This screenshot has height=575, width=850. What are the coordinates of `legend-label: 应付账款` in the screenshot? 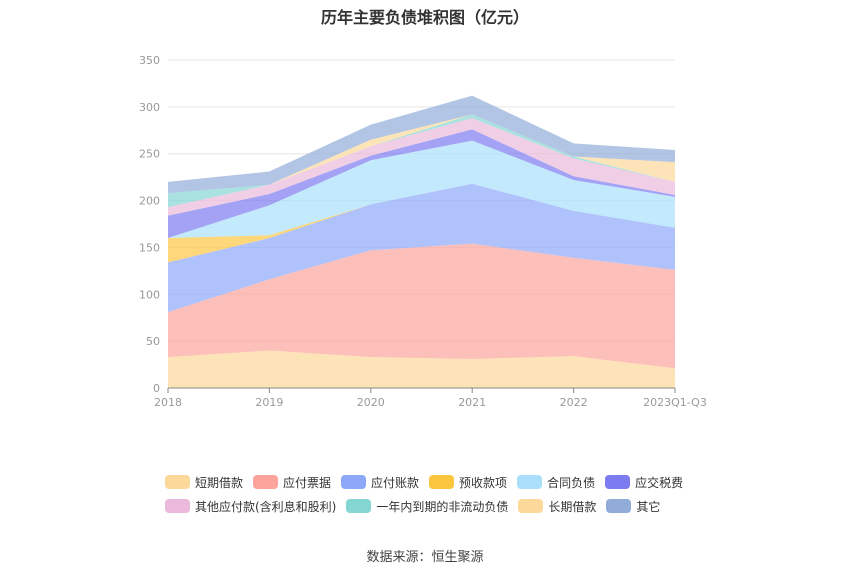 It's located at (395, 482).